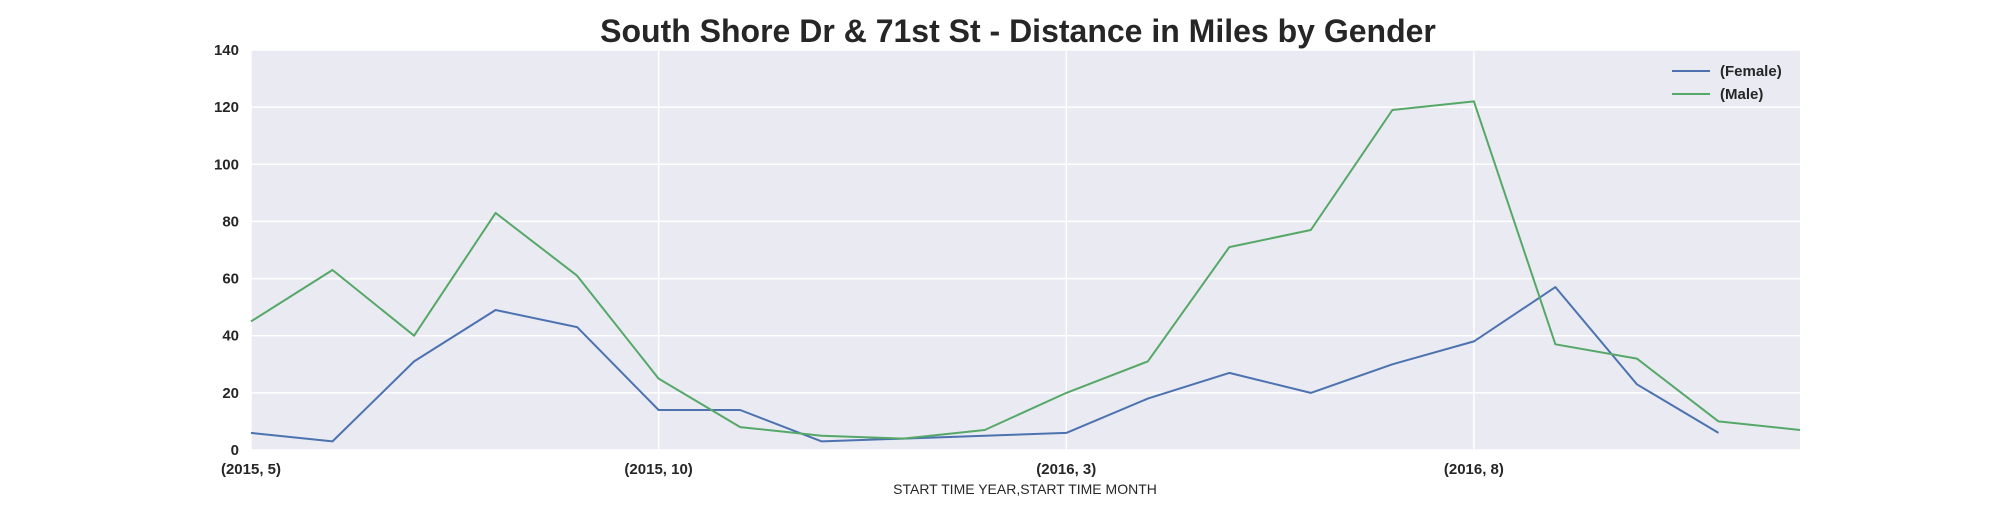 This screenshot has width=2000, height=505. What do you see at coordinates (226, 164) in the screenshot?
I see `y-tick-label: 100` at bounding box center [226, 164].